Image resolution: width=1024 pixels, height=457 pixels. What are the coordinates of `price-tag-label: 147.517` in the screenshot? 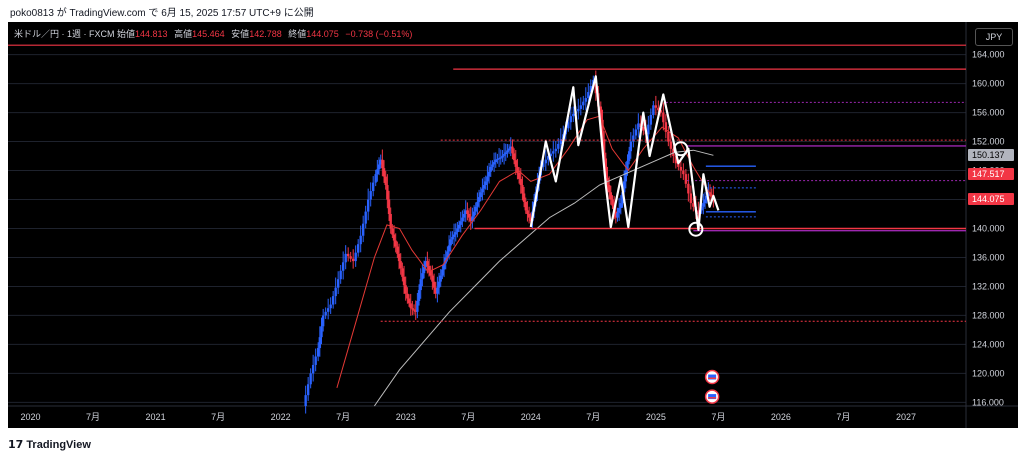 It's located at (988, 174).